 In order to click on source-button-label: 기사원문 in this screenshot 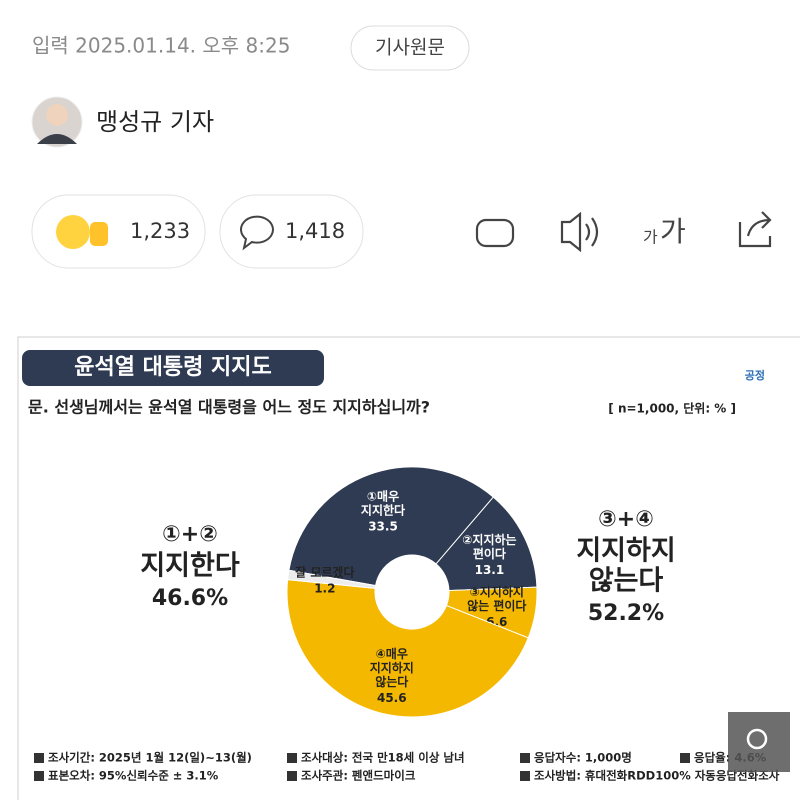, I will do `click(410, 48)`.